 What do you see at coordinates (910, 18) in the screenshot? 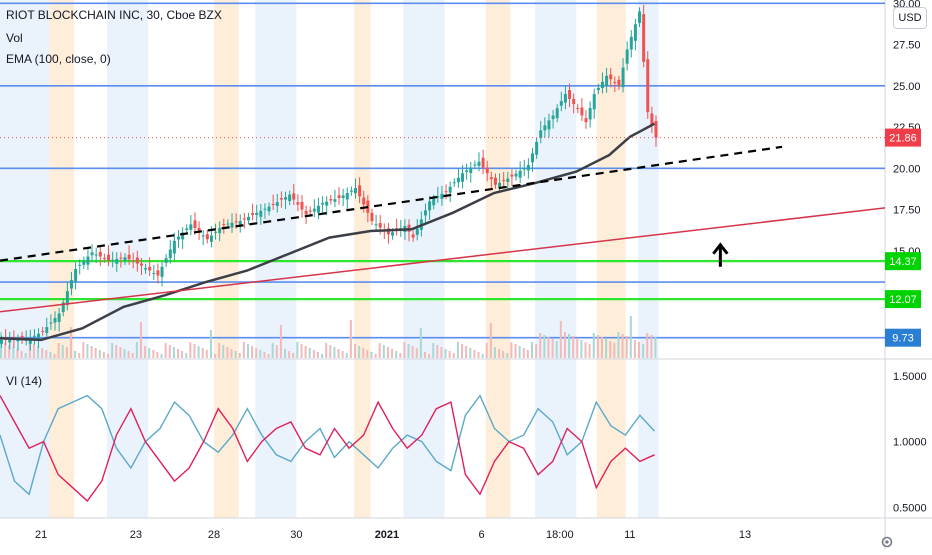
I see `currency-badge: USD` at bounding box center [910, 18].